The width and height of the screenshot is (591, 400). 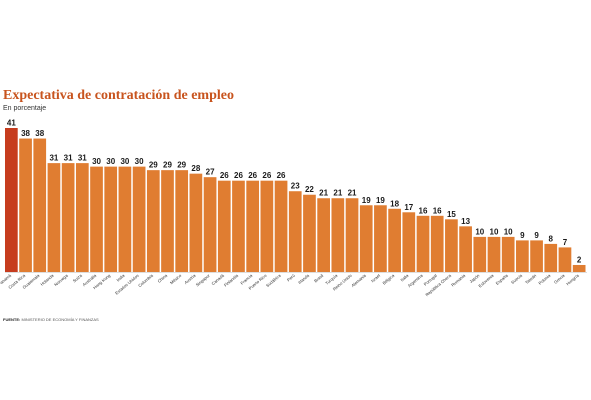 What do you see at coordinates (176, 279) in the screenshot?
I see `category-label: México` at bounding box center [176, 279].